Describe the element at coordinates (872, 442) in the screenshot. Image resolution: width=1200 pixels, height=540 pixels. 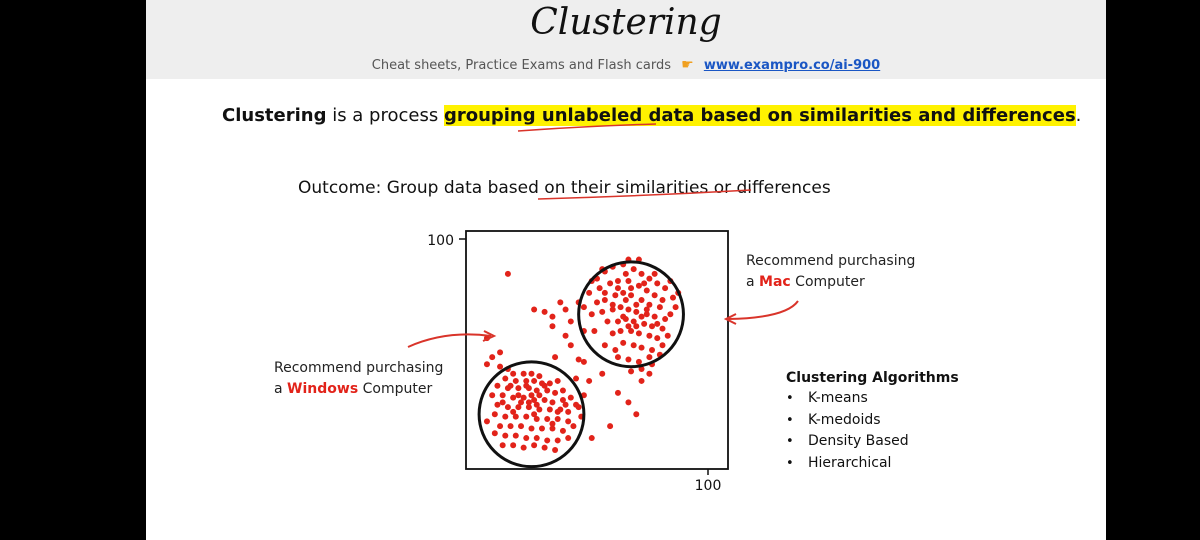
I see `algorithm-item: Density Based` at that location.